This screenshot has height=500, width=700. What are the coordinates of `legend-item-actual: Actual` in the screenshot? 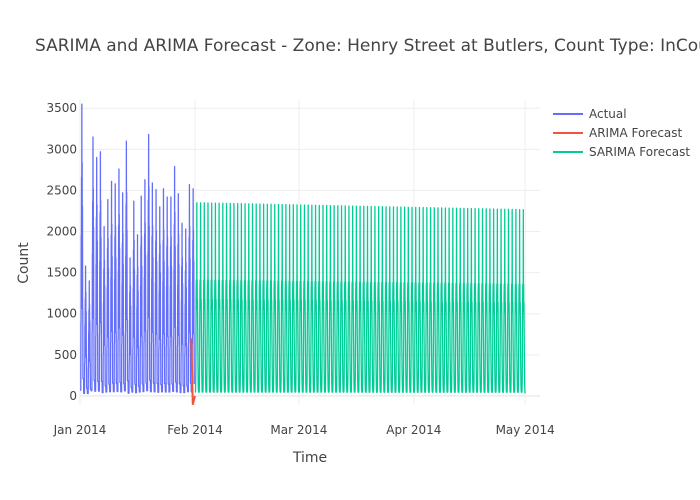 It's located at (590, 114).